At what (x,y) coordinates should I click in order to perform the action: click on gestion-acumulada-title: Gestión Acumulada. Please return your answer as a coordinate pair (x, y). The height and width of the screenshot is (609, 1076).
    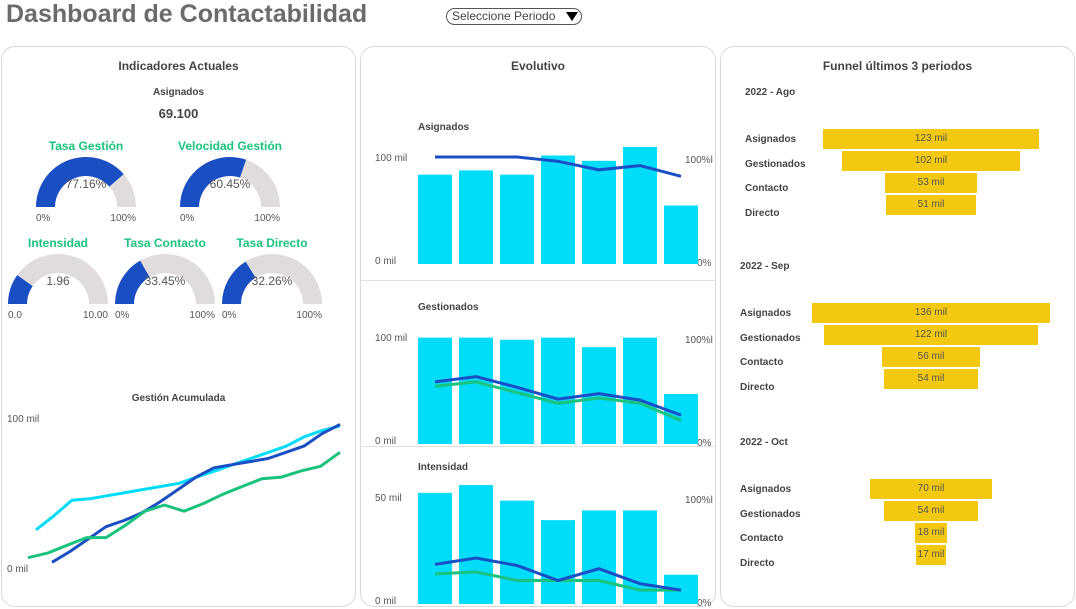
    Looking at the image, I should click on (178, 398).